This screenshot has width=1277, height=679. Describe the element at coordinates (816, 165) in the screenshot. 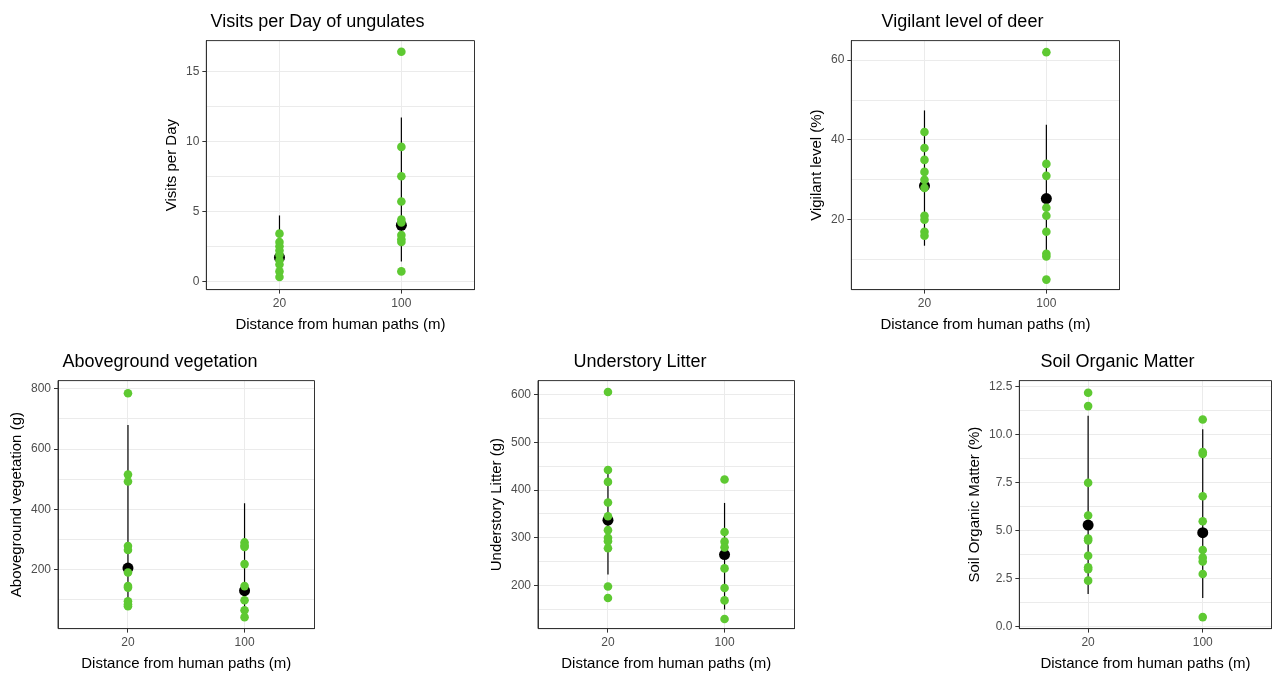

I see `y-axis-title: Vigilant level (%)` at that location.